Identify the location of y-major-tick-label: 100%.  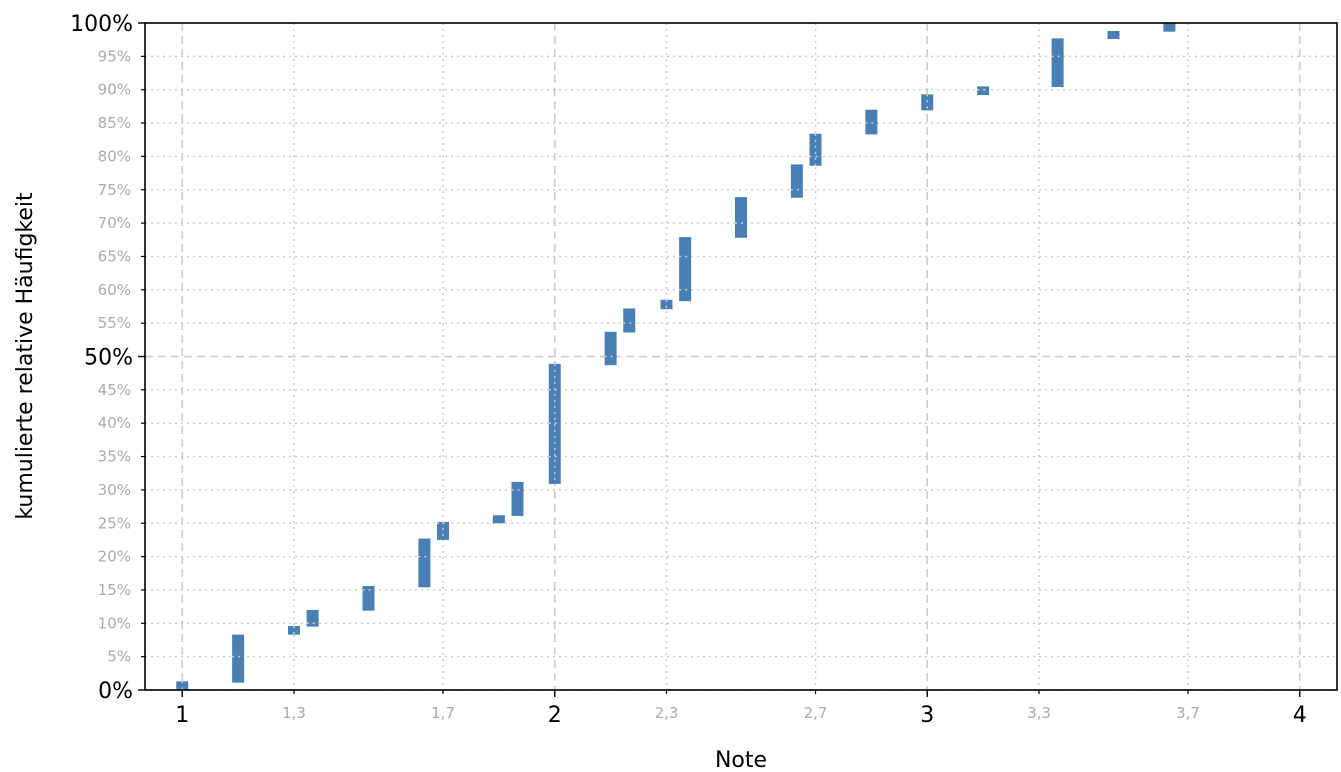
(101, 24).